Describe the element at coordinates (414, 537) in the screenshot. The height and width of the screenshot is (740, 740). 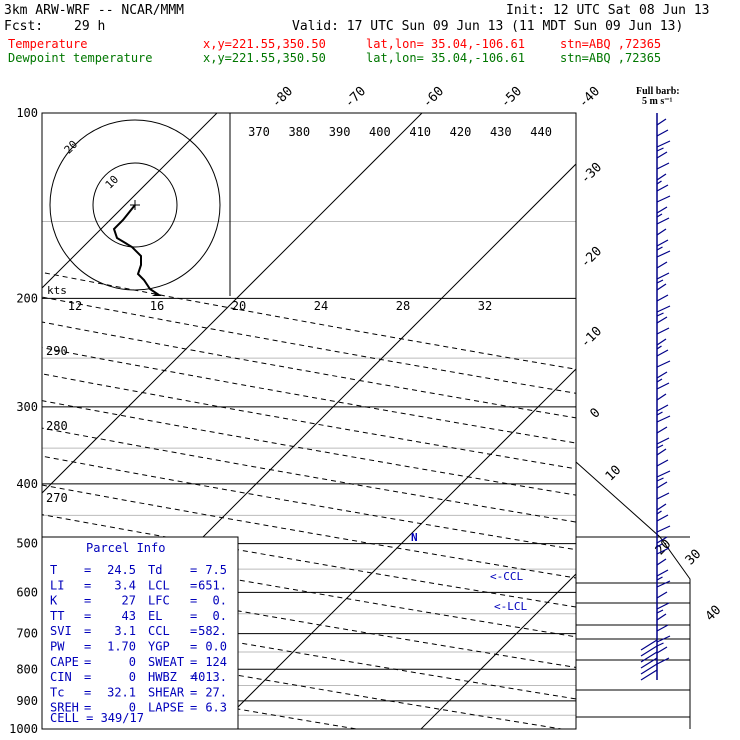
I see `n-marker: N` at that location.